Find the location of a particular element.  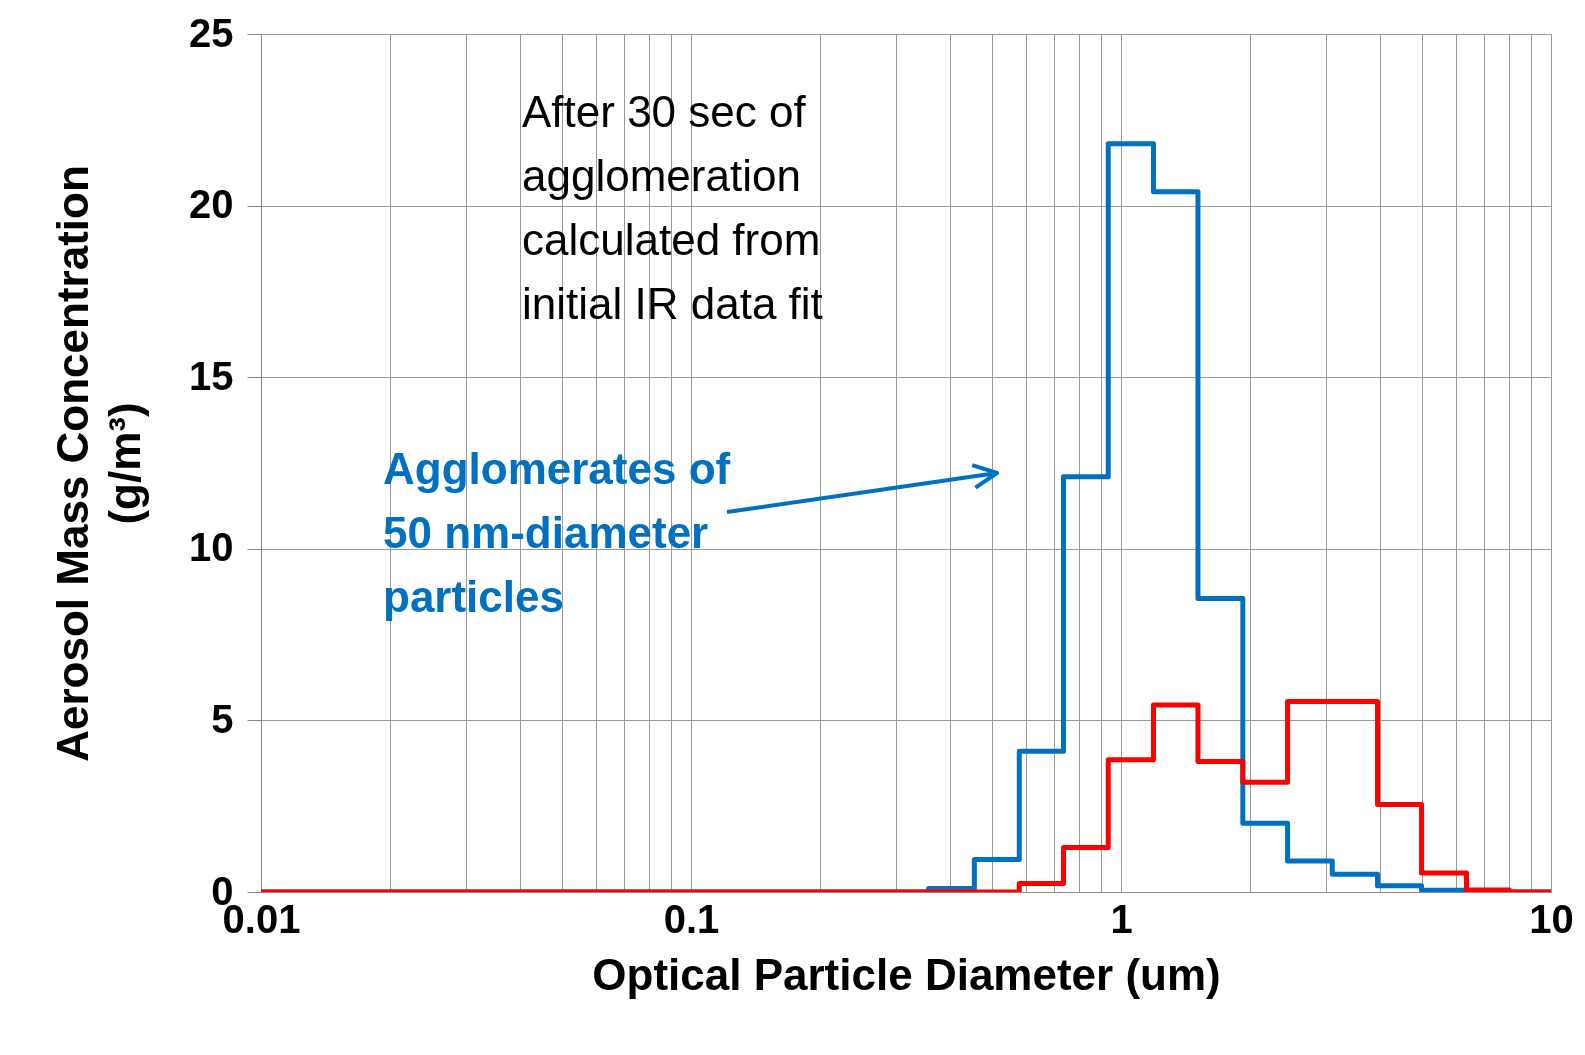

annotation: After 30 sec of agglomeration calculated from initial IR data fit is located at coordinates (672, 207).